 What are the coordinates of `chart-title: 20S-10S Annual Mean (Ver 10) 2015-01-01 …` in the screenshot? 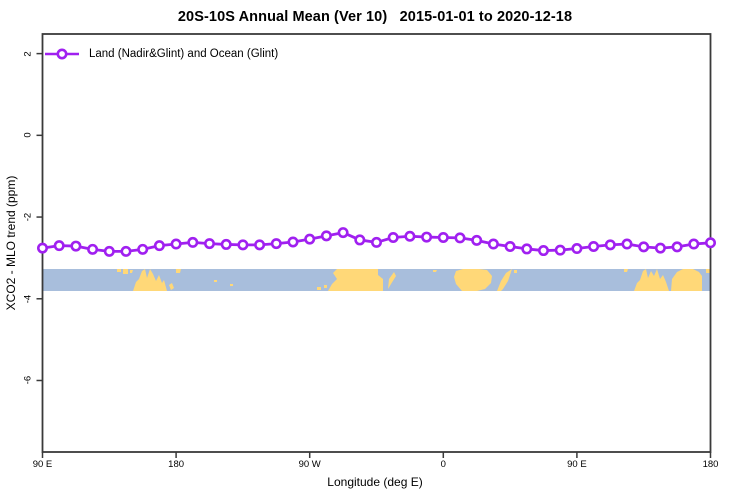 It's located at (375, 17).